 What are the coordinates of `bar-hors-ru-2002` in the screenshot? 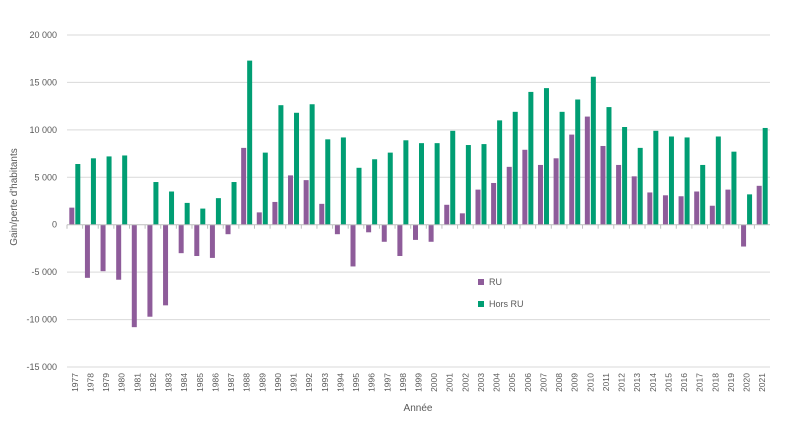 It's located at (468, 185).